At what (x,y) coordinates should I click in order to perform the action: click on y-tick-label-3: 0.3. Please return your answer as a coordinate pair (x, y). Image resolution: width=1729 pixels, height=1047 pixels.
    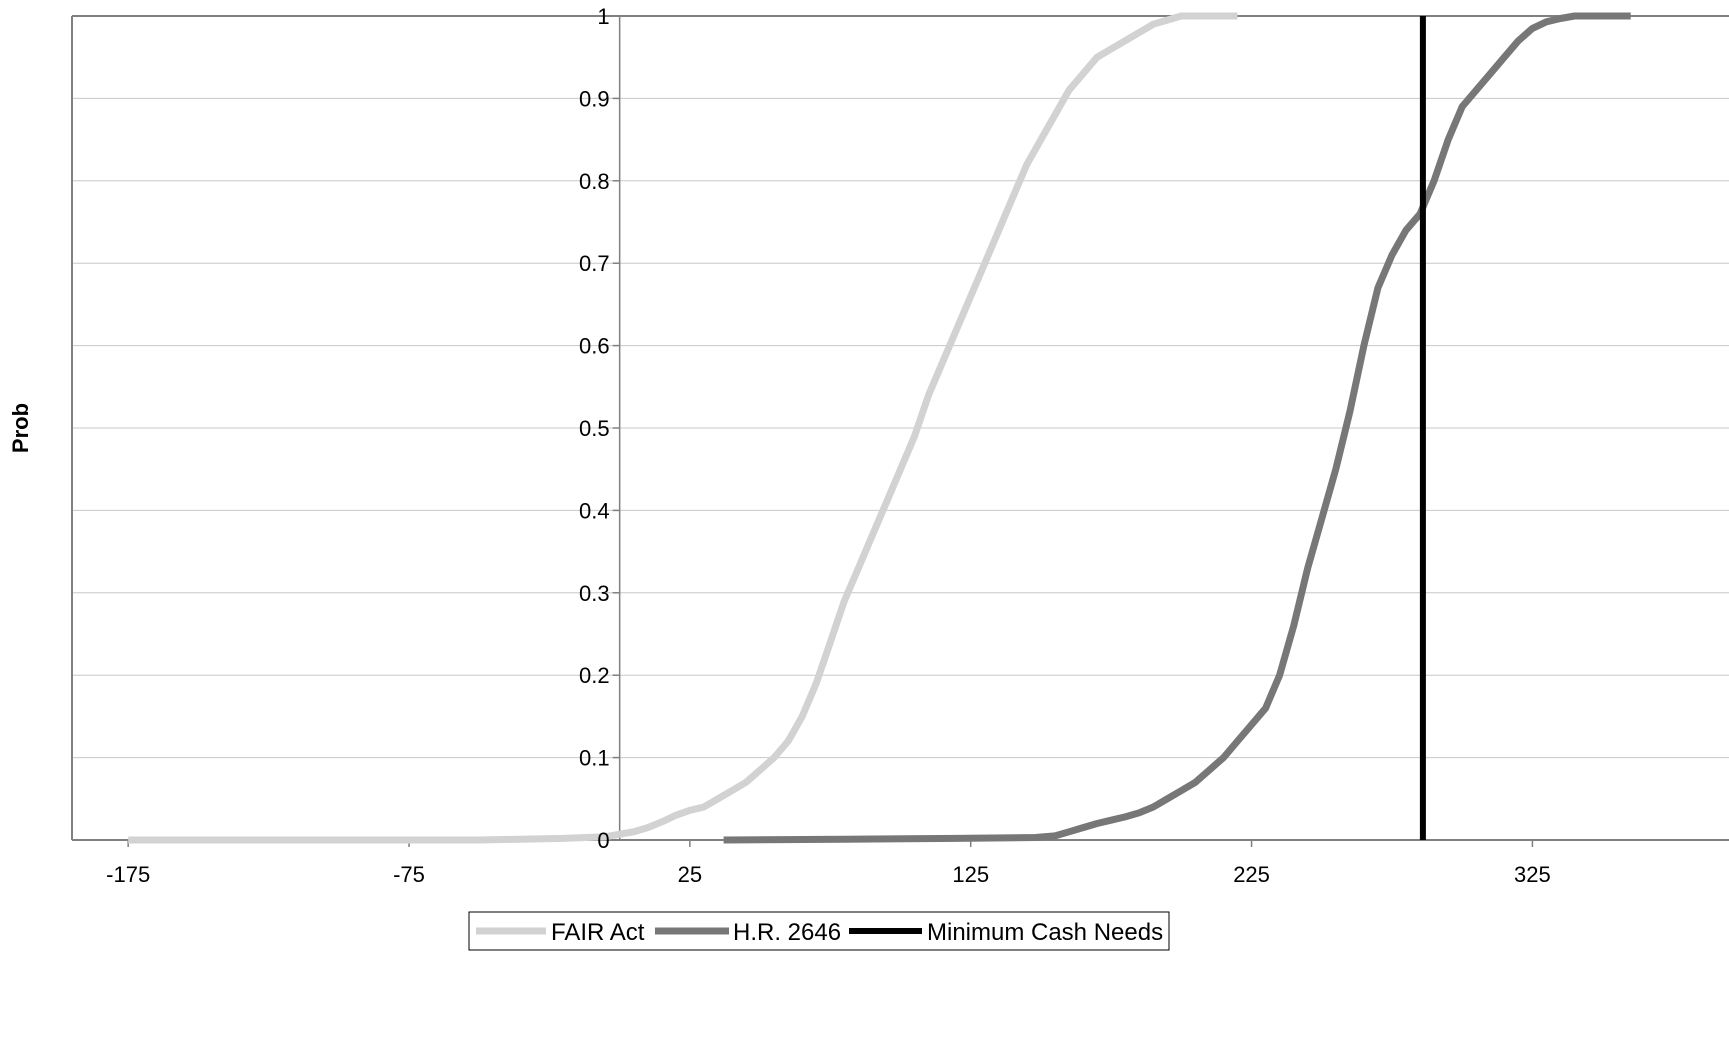
    Looking at the image, I should click on (594, 593).